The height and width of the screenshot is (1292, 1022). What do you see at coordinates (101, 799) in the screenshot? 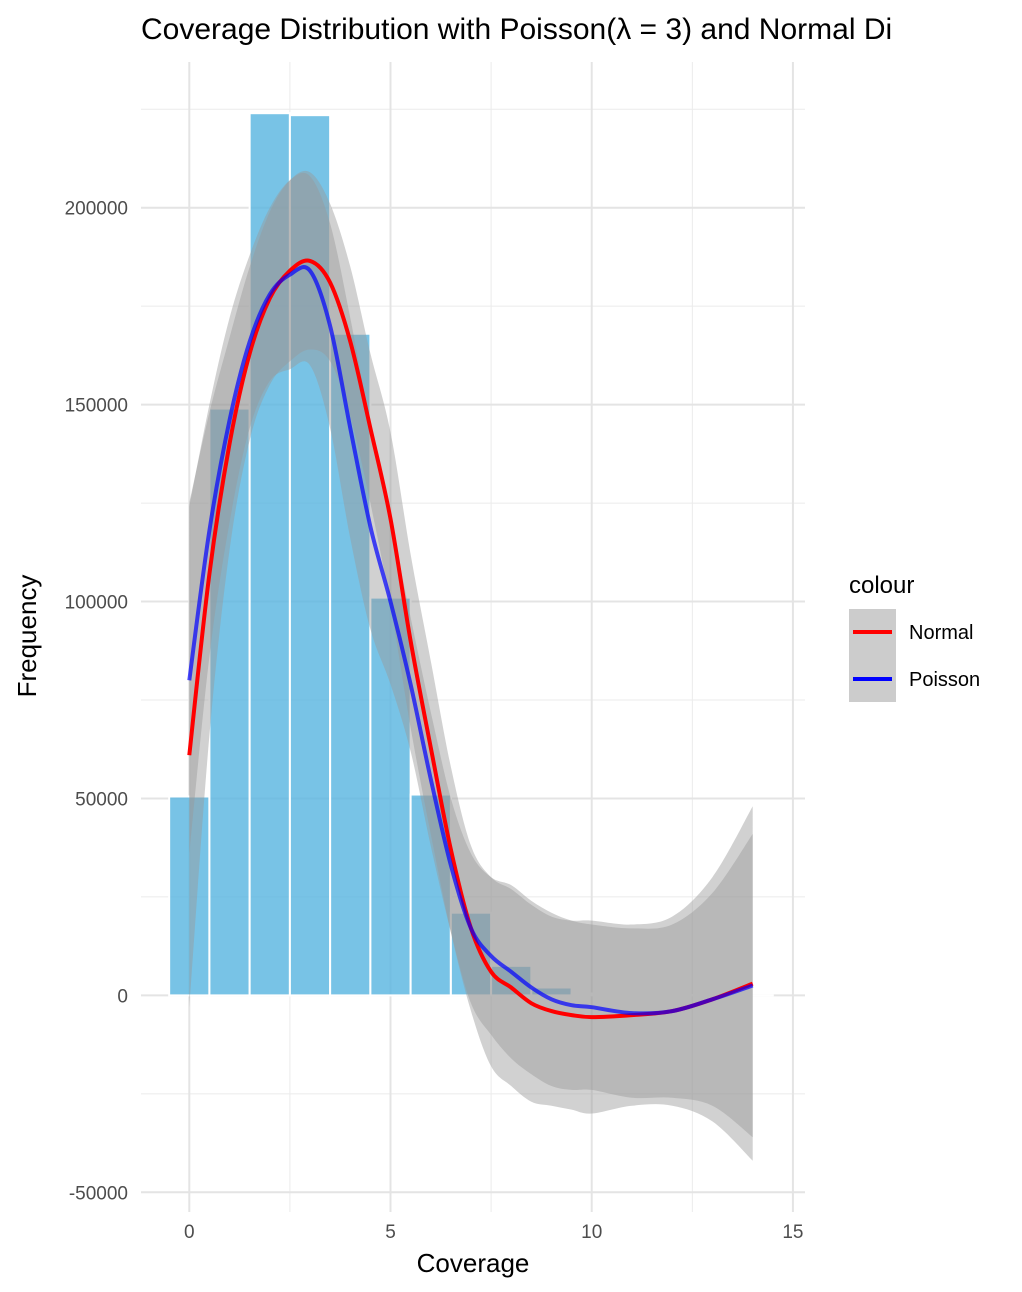
I see `y-tick-label: 50000` at bounding box center [101, 799].